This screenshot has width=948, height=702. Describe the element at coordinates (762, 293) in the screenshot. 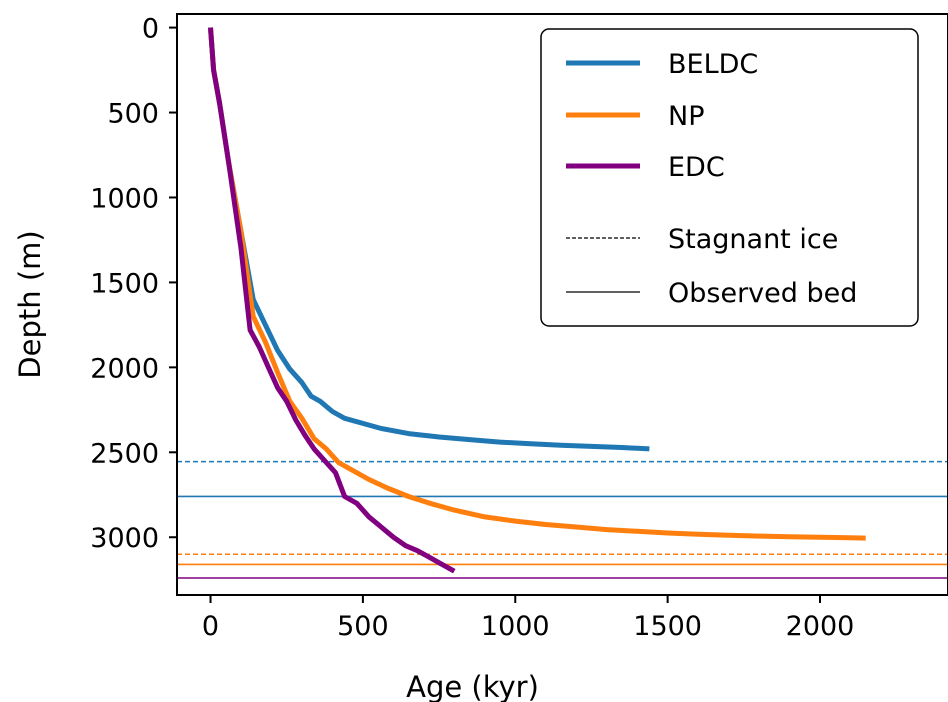

I see `legend-label-observed-bed: Observed bed` at that location.